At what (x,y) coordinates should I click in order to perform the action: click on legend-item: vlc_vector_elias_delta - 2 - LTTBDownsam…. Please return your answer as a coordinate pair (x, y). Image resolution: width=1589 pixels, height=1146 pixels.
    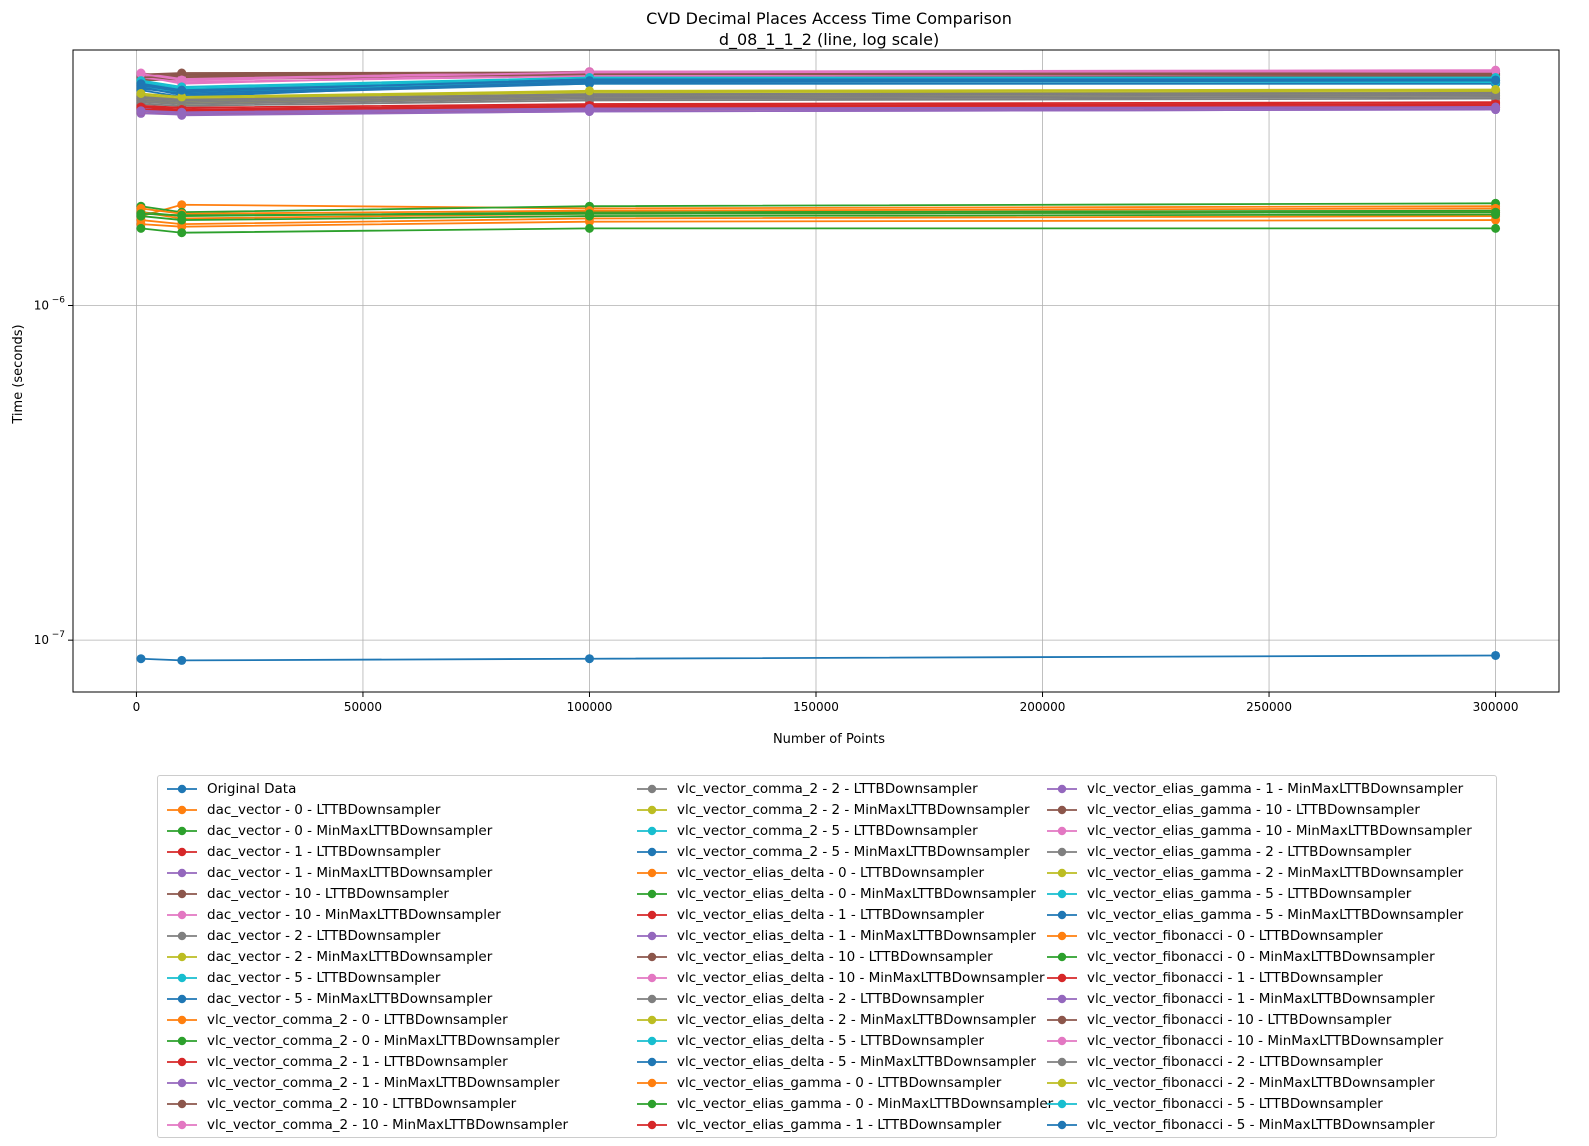
    Looking at the image, I should click on (809, 998).